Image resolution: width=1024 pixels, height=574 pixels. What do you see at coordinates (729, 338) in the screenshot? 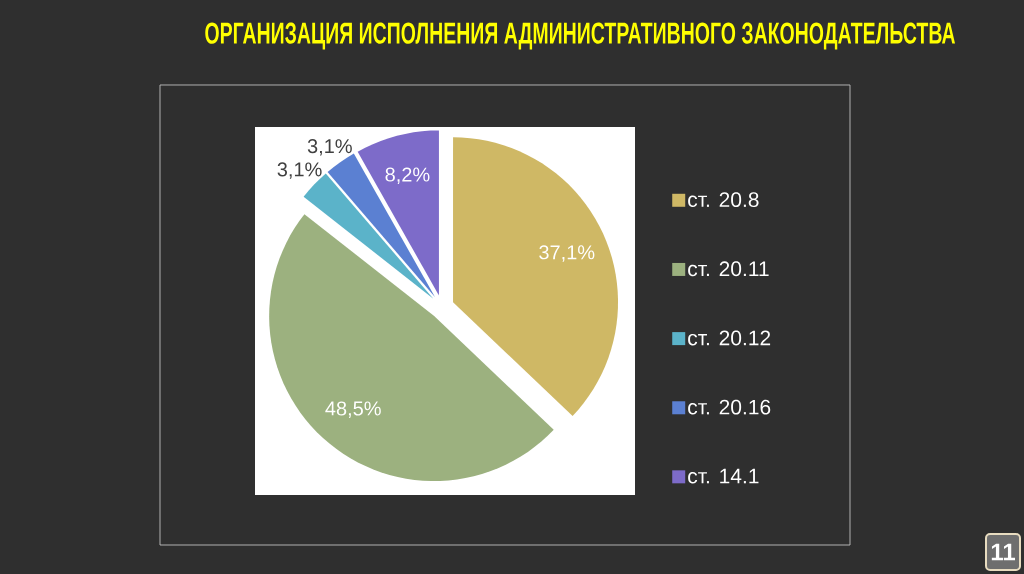
I see `legend-label: ст. 20.12` at bounding box center [729, 338].